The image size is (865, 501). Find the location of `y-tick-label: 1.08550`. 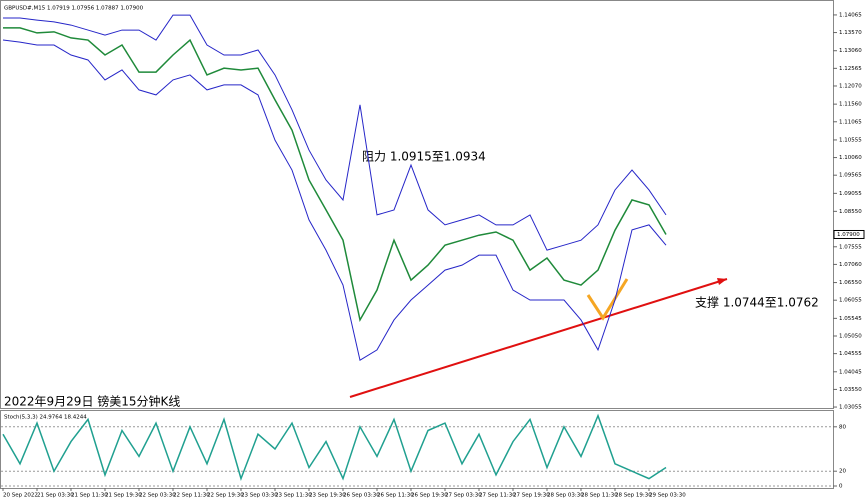

y-tick-label: 1.08550 is located at coordinates (850, 212).